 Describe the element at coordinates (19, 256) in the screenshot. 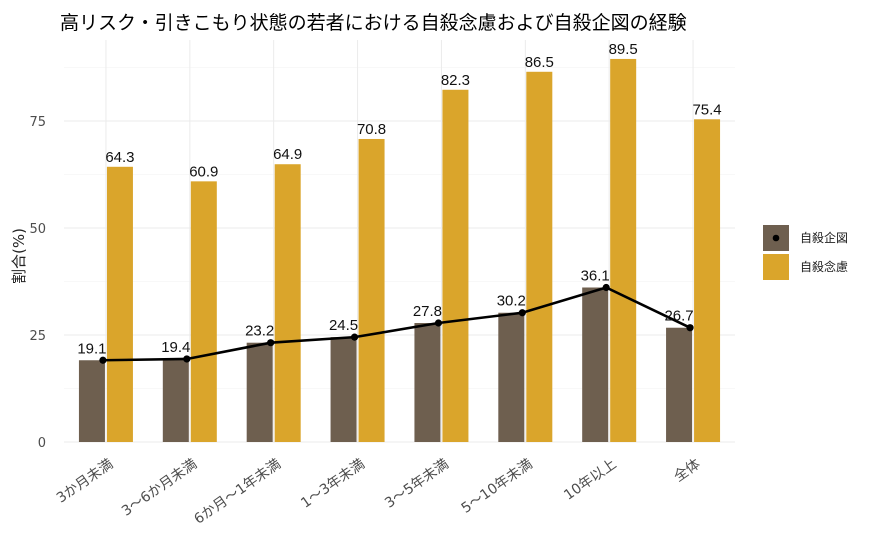

I see `y-axis-label: 割合(%)` at that location.